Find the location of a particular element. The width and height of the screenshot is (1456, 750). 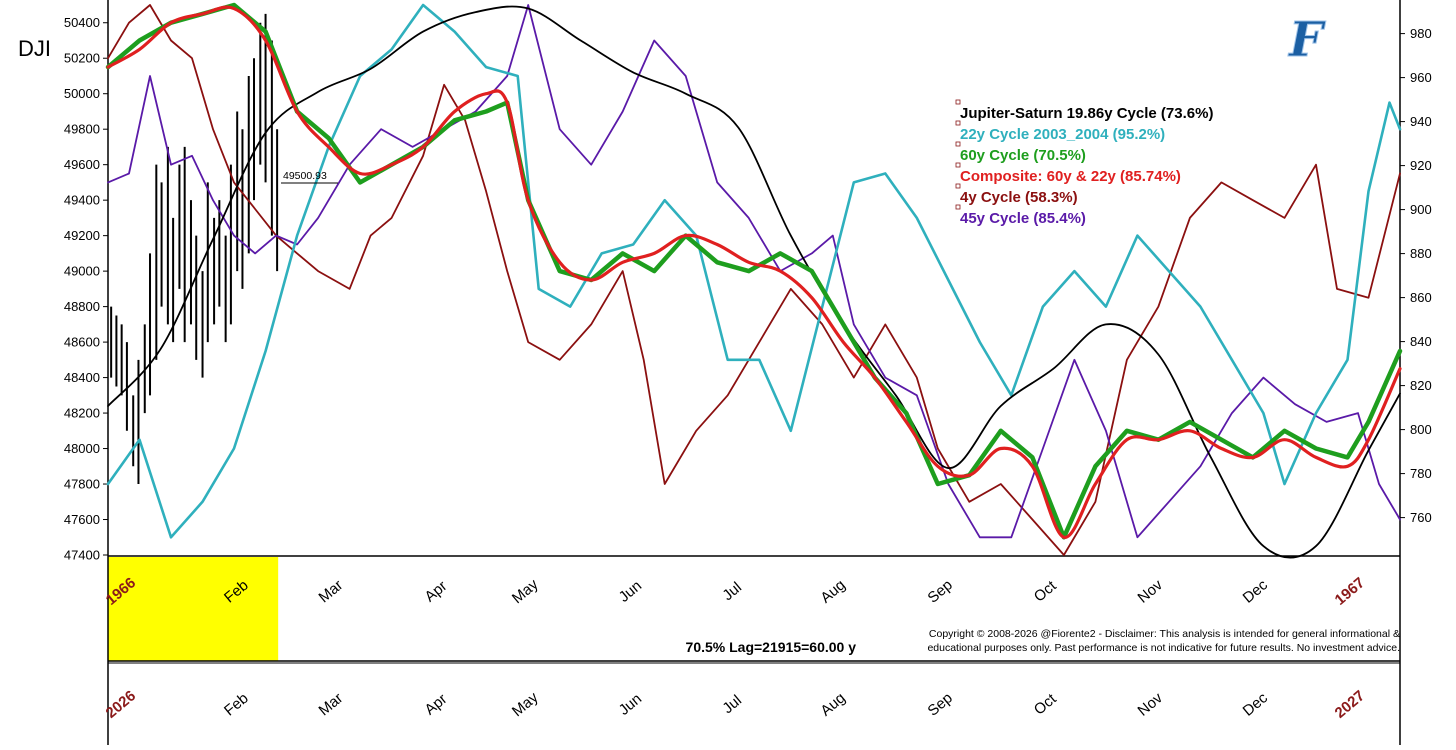

brand-logo-letter: F is located at coordinates (1306, 40).